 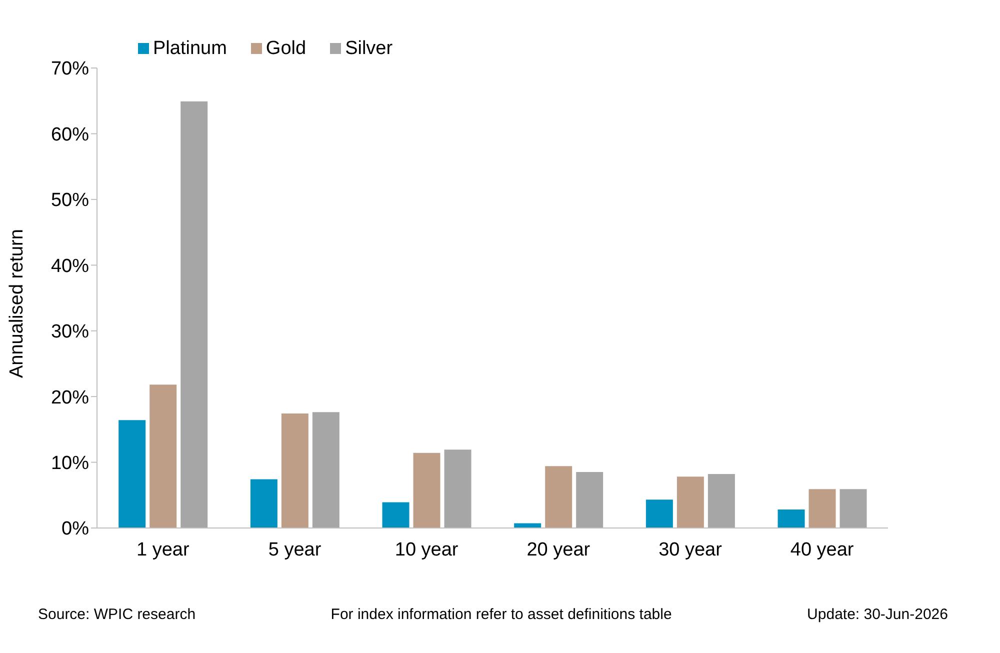 I want to click on legend-label: Gold, so click(x=286, y=48).